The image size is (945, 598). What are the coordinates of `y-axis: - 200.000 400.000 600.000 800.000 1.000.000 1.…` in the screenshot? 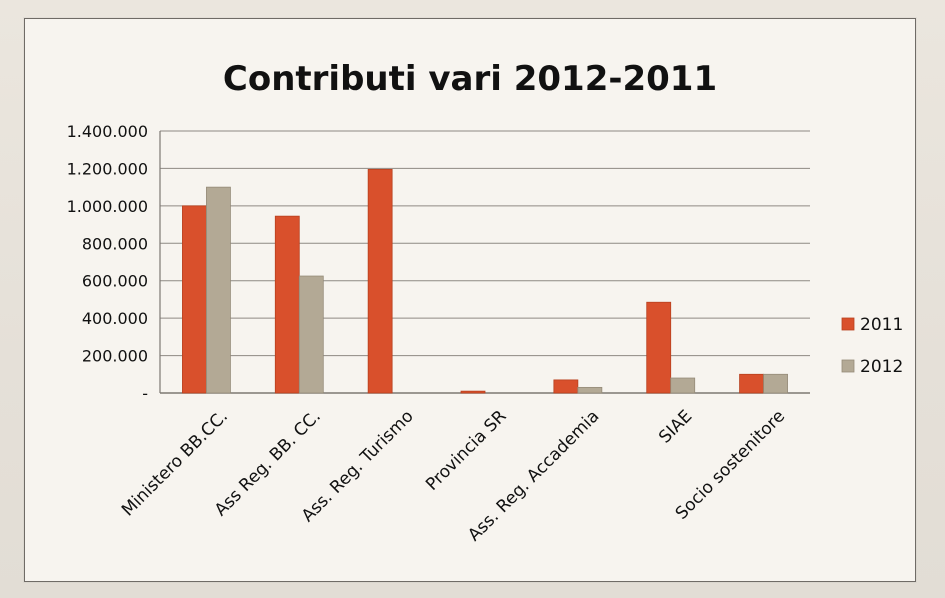 It's located at (114, 262).